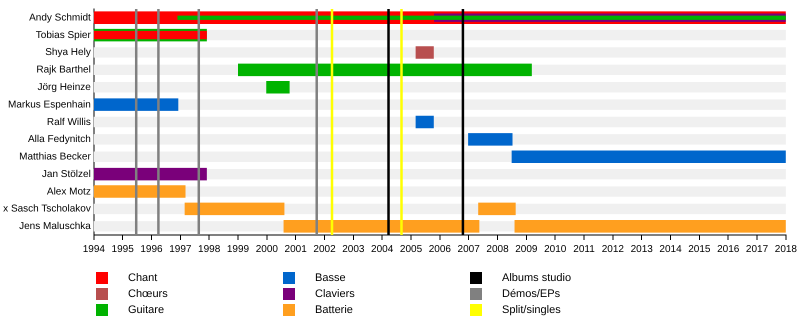  What do you see at coordinates (526, 249) in the screenshot?
I see `x-tick-label: 2009` at bounding box center [526, 249].